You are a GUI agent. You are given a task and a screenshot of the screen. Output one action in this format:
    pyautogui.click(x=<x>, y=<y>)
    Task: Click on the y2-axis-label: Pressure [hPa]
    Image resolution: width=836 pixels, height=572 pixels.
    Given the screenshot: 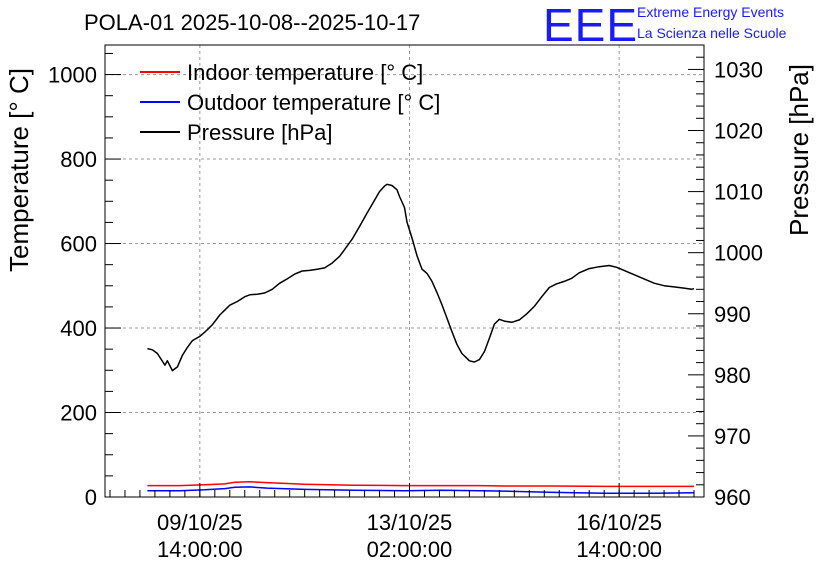 What is the action you would take?
    pyautogui.click(x=799, y=150)
    